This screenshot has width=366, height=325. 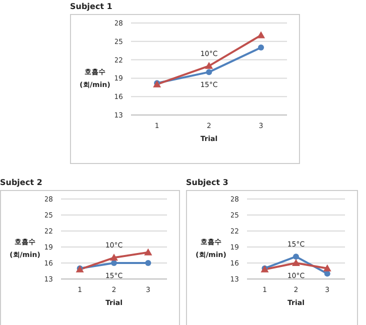 What do you see at coordinates (208, 183) in the screenshot?
I see `chart-title: Subject 3` at bounding box center [208, 183].